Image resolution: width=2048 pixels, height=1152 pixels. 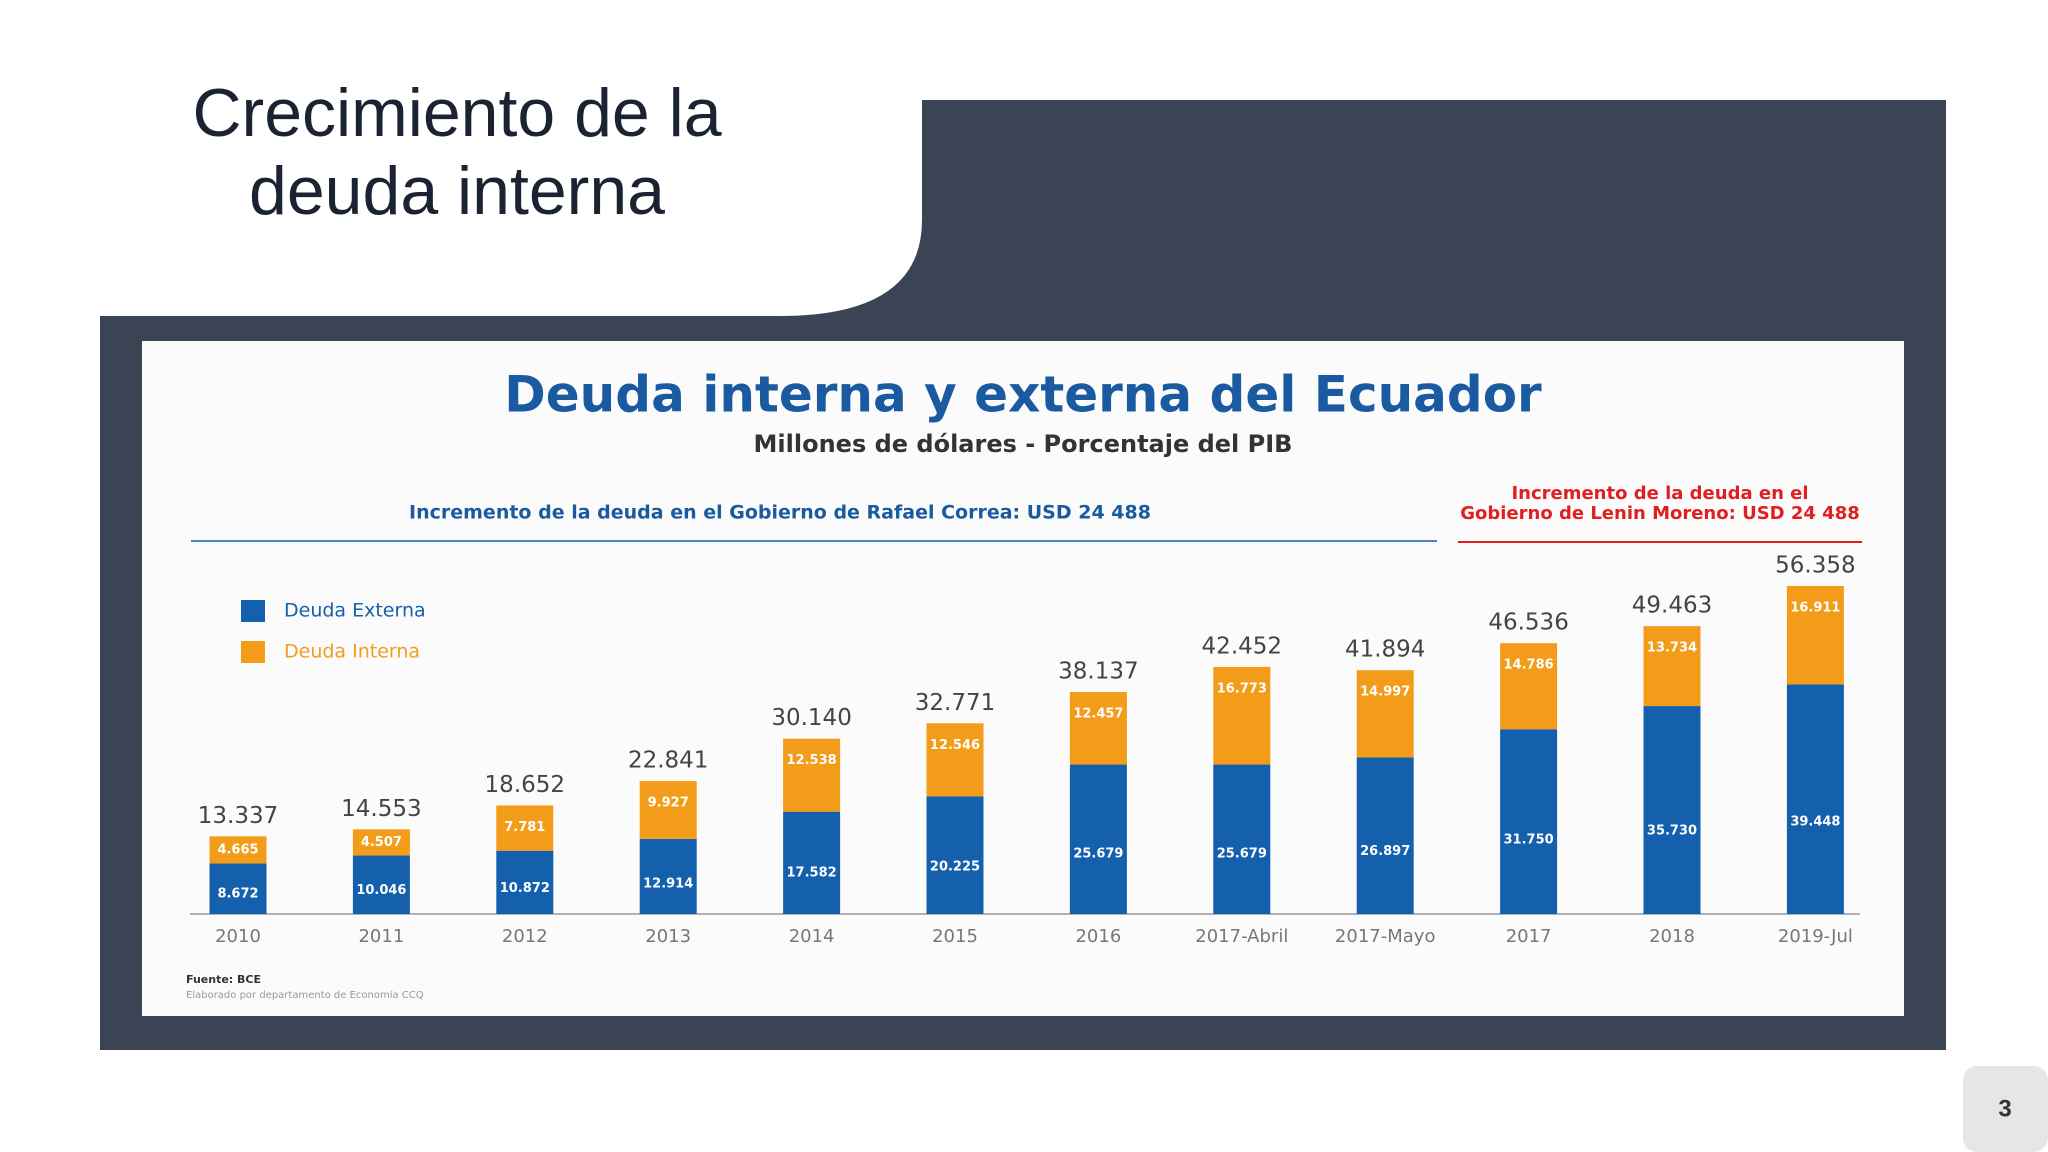 I want to click on source: Fuente: BCE, so click(x=223, y=979).